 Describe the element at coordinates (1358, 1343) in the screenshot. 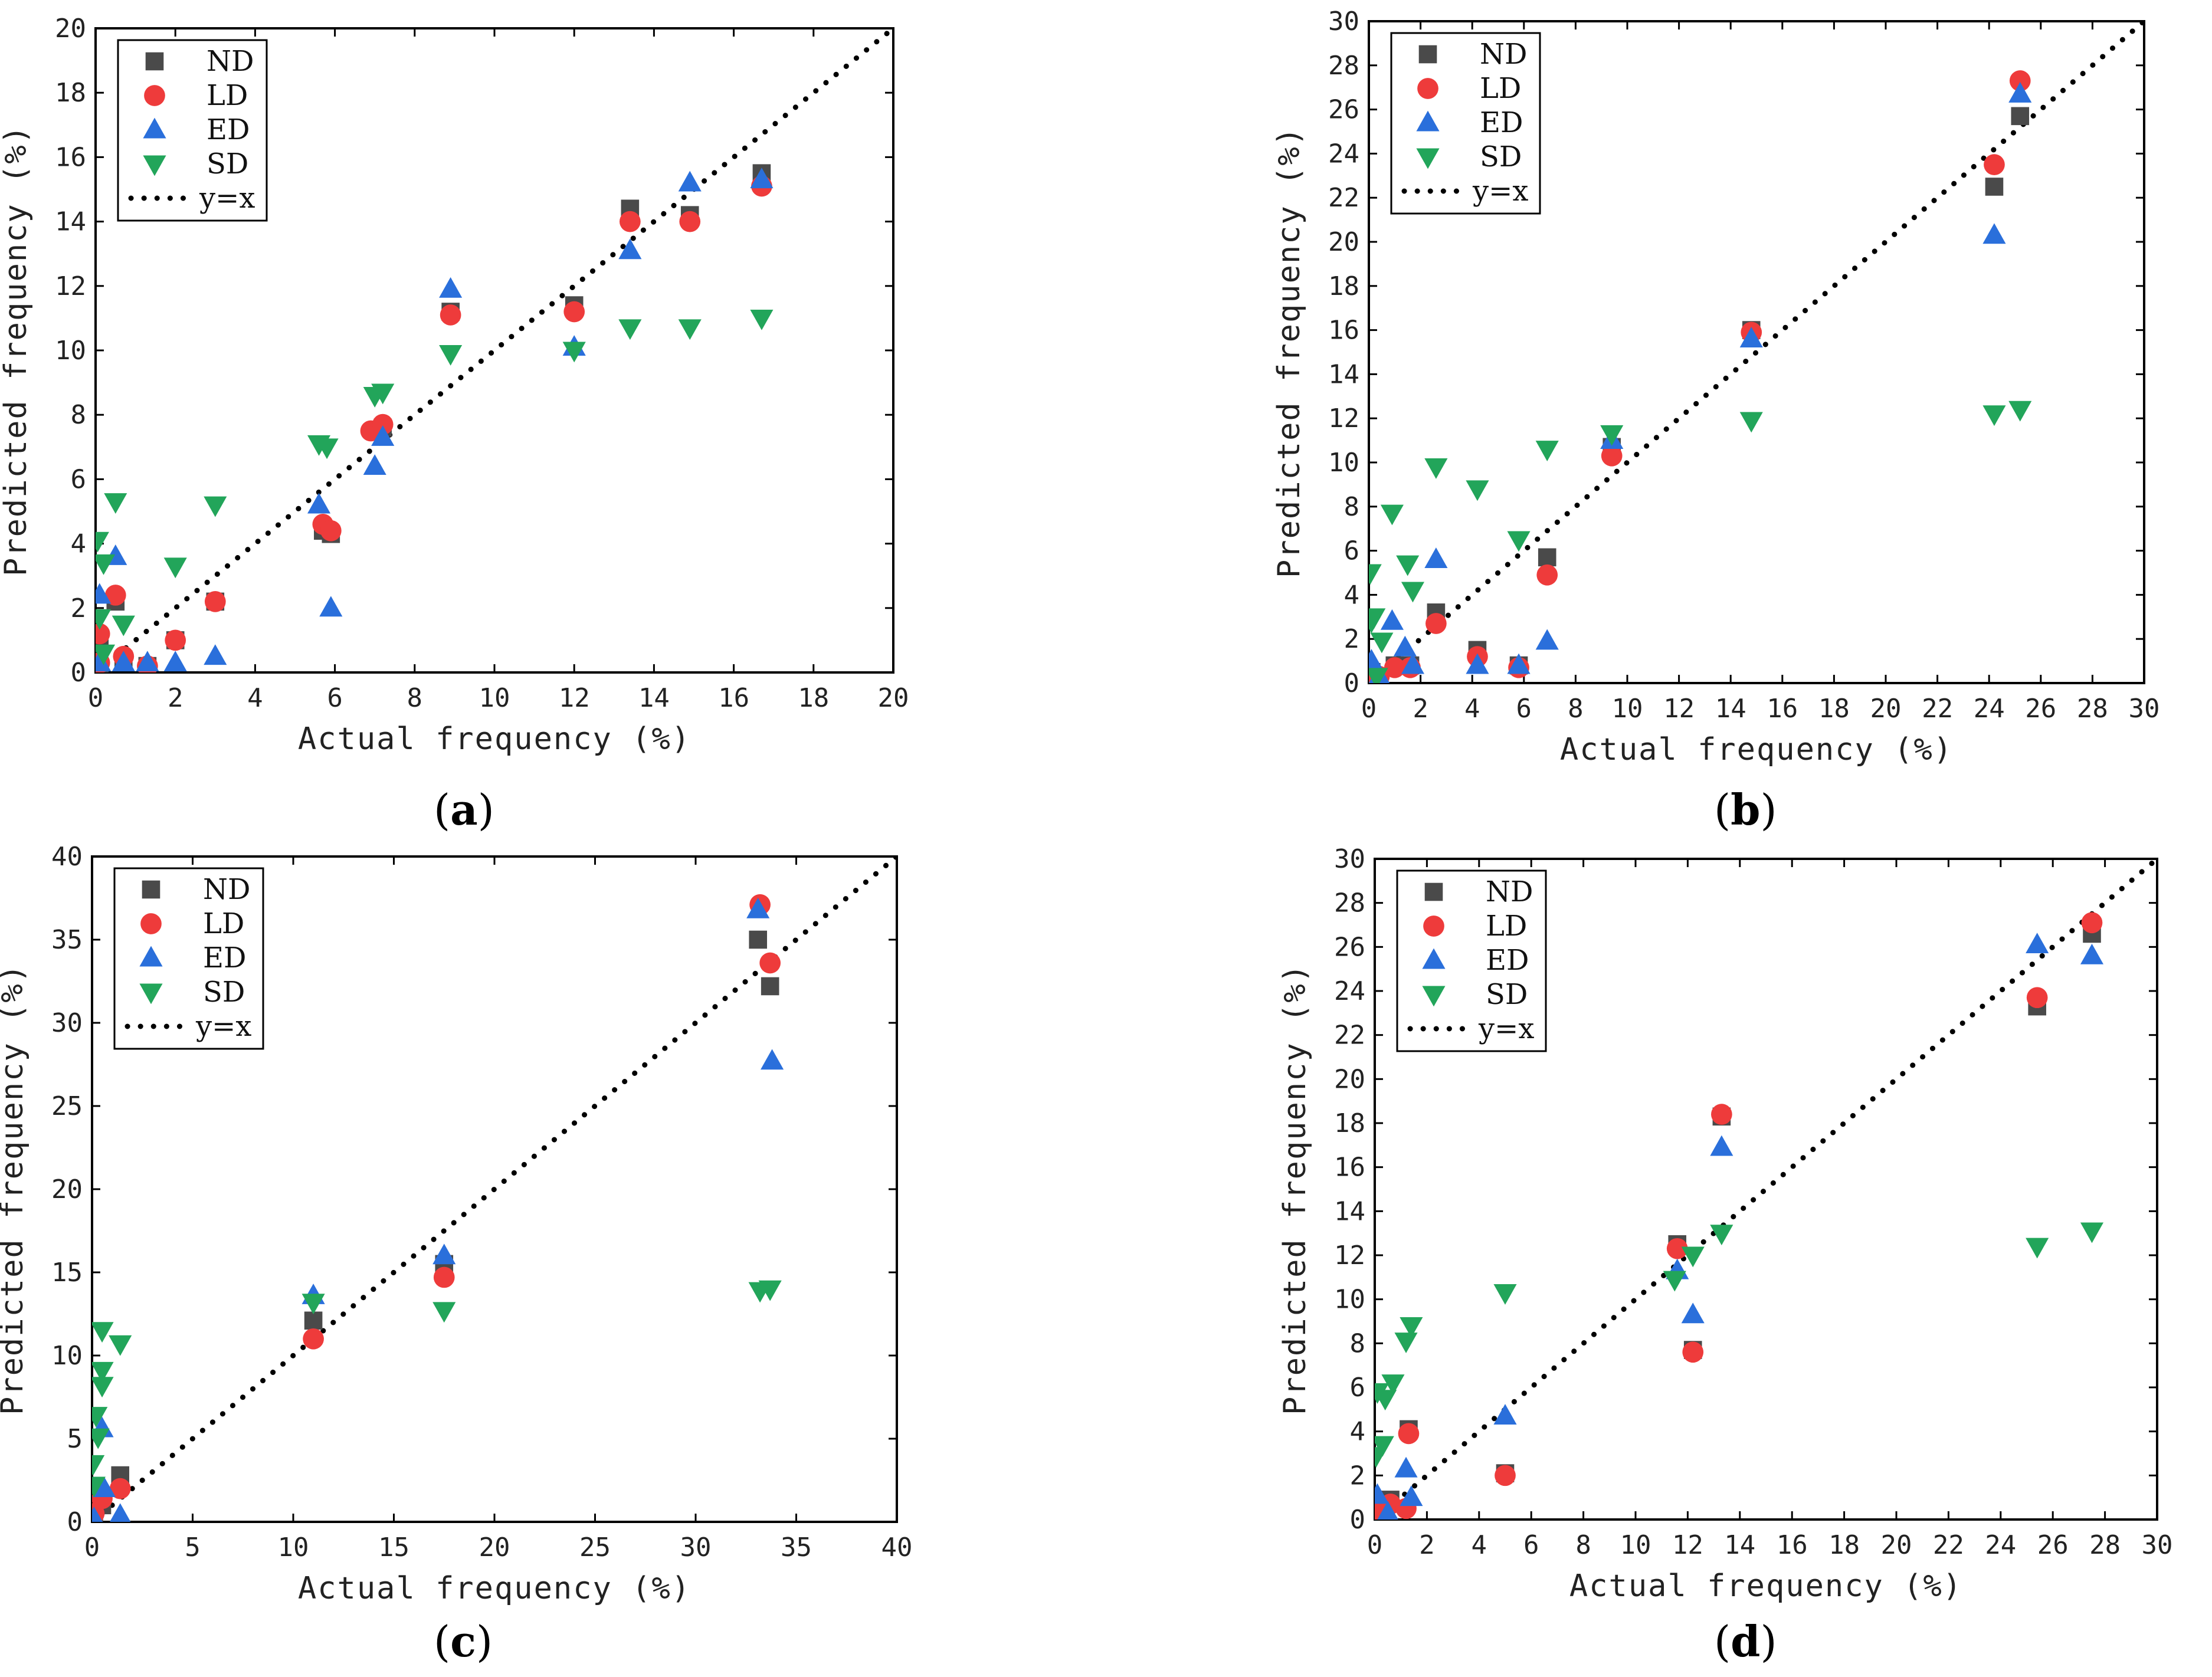

I see `y-tick-label: 8` at that location.